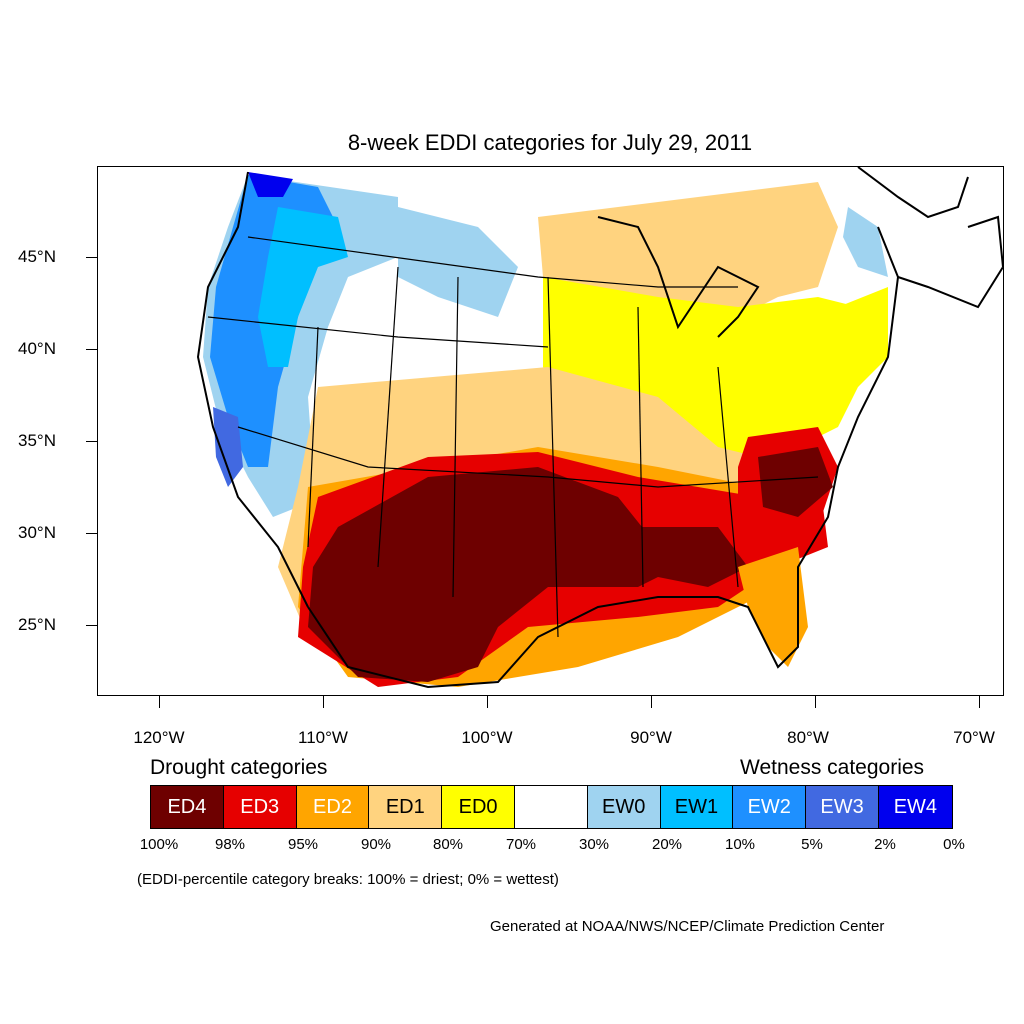 This screenshot has width=1024, height=1024. I want to click on legend-box-ew2: EW2, so click(770, 807).